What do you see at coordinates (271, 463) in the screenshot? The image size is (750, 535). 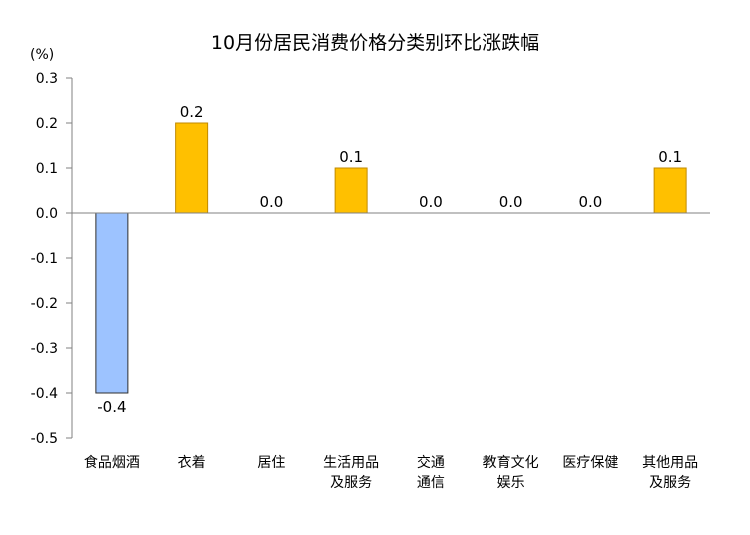 I see `x-category-label: 居住` at bounding box center [271, 463].